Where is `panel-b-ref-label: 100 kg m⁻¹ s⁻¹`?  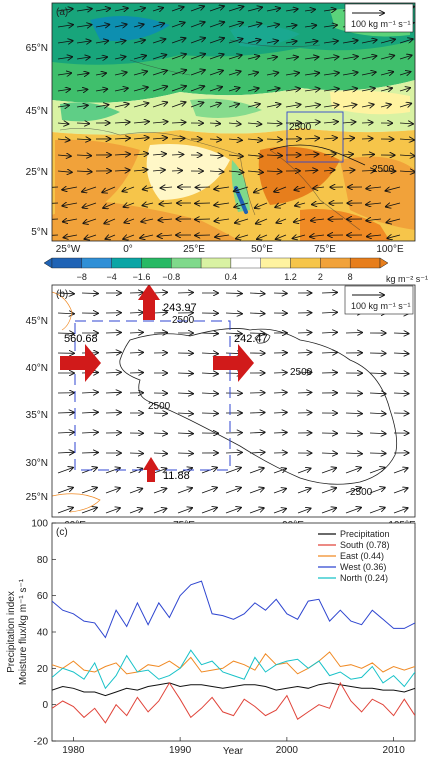 panel-b-ref-label: 100 kg m⁻¹ s⁻¹ is located at coordinates (381, 306).